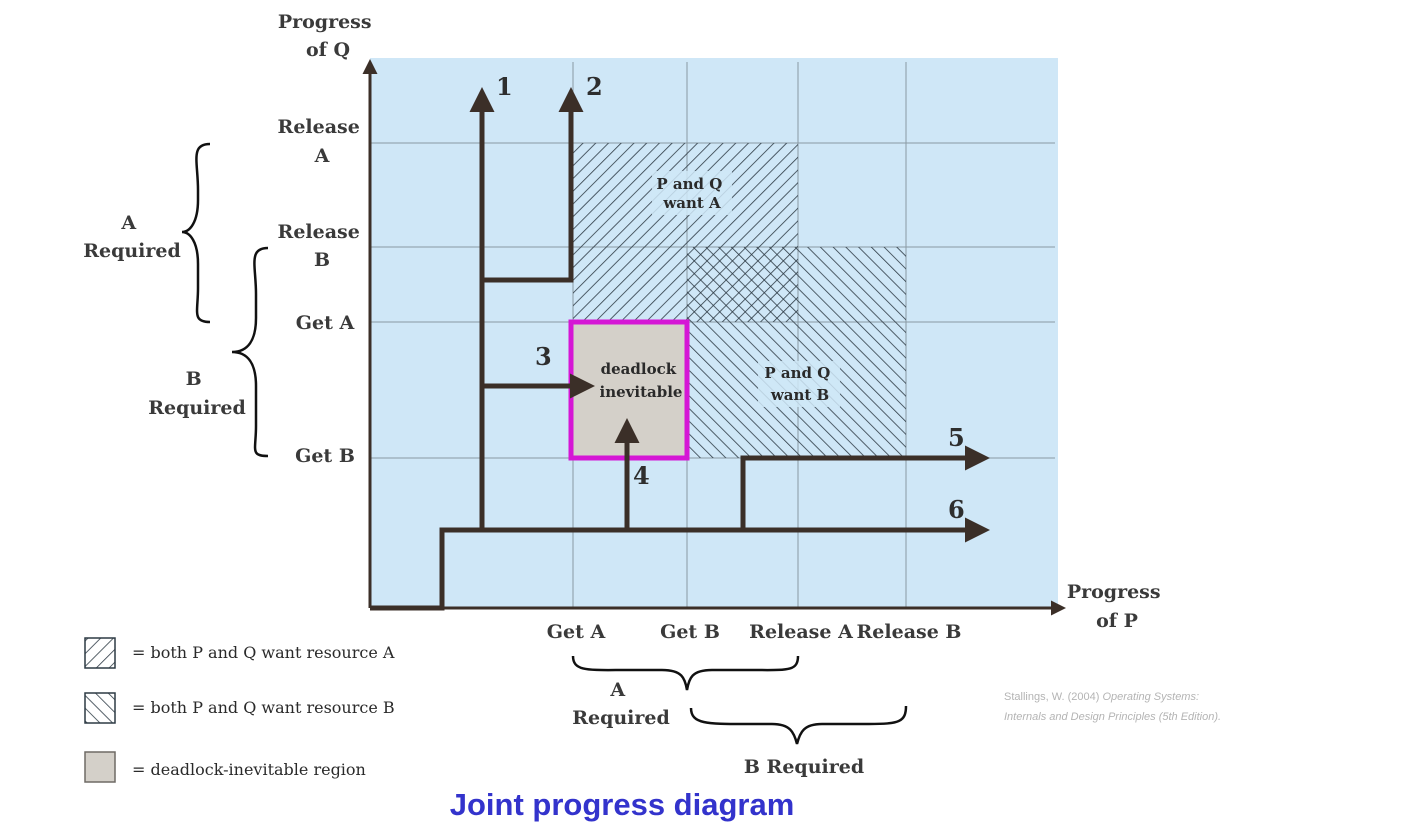 The height and width of the screenshot is (829, 1410). Describe the element at coordinates (621, 704) in the screenshot. I see `bracket-bottom-a-label: A Required` at that location.